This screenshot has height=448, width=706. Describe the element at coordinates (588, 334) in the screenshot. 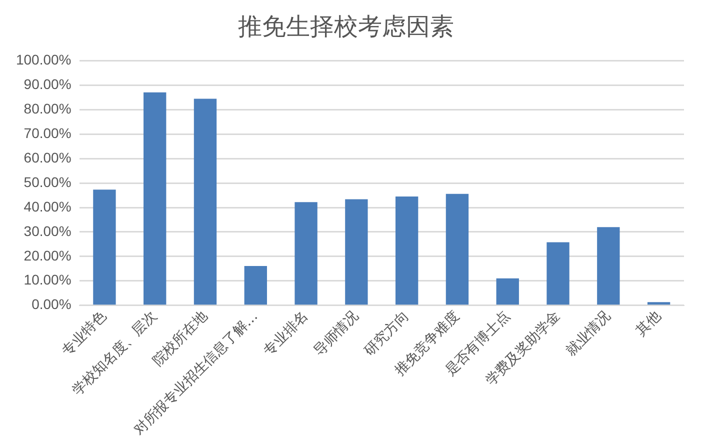

I see `x-tick-label: 就业情况` at that location.